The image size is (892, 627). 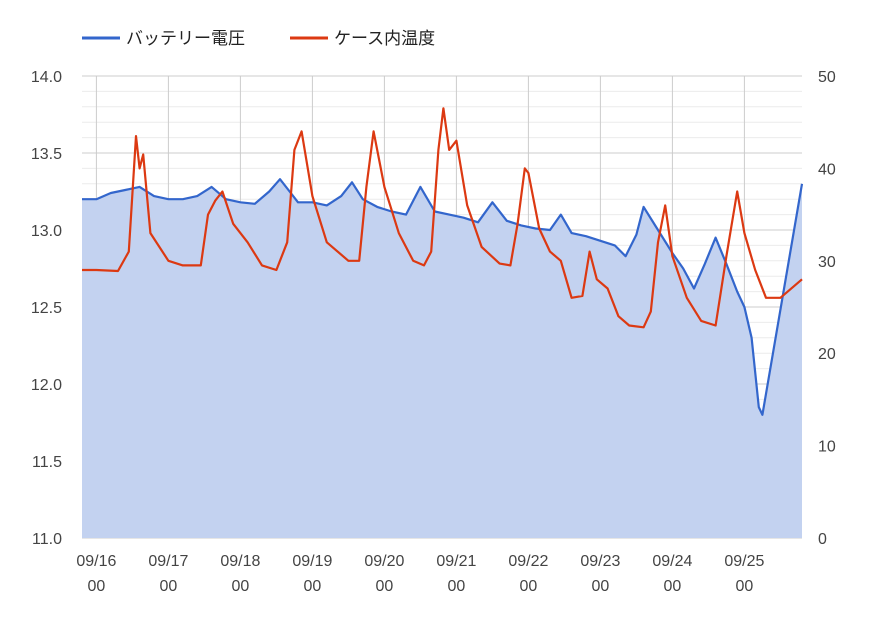 I want to click on left-tick-label: 11.5, so click(x=47, y=462).